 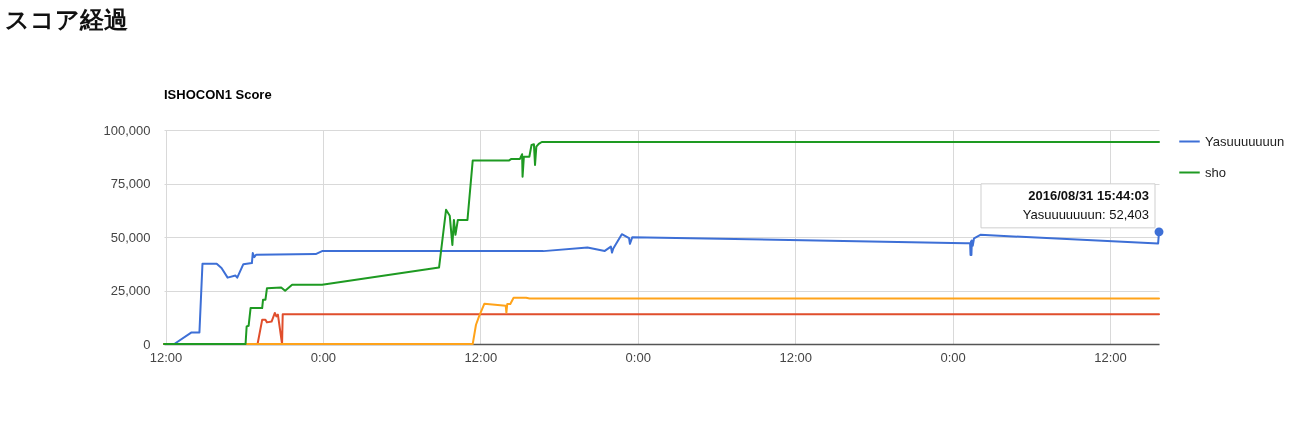 I want to click on y-tick-label: 75,000, so click(x=130, y=183).